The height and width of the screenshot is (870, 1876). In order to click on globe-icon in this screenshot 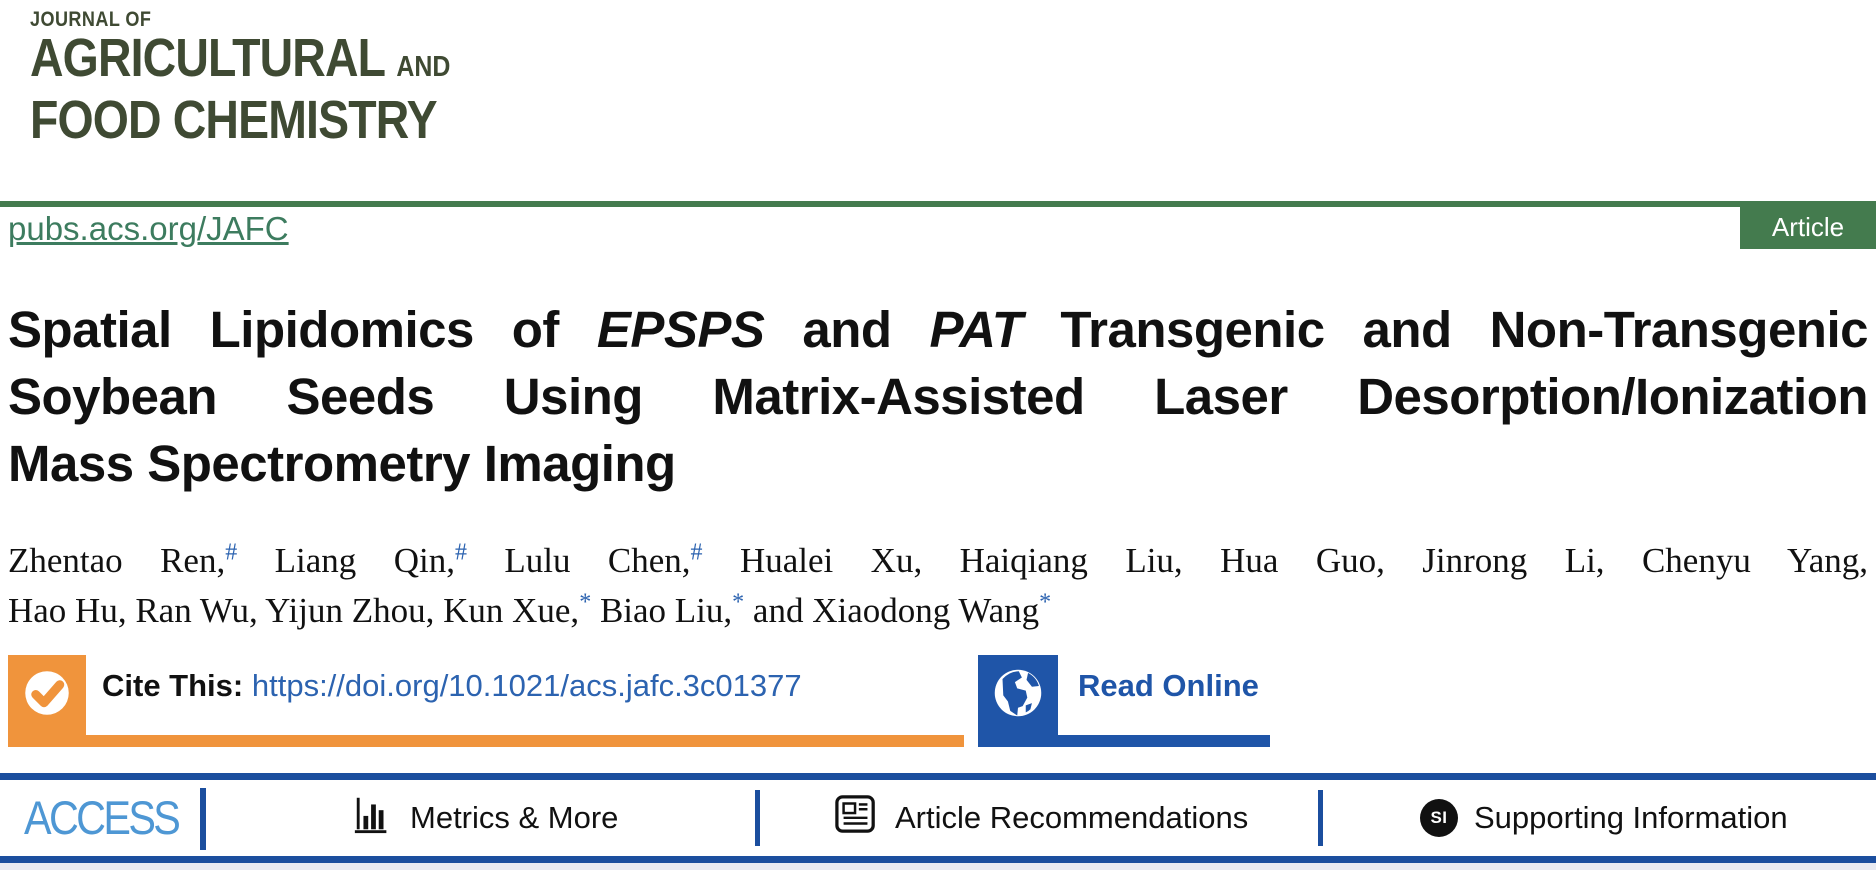, I will do `click(1018, 695)`.